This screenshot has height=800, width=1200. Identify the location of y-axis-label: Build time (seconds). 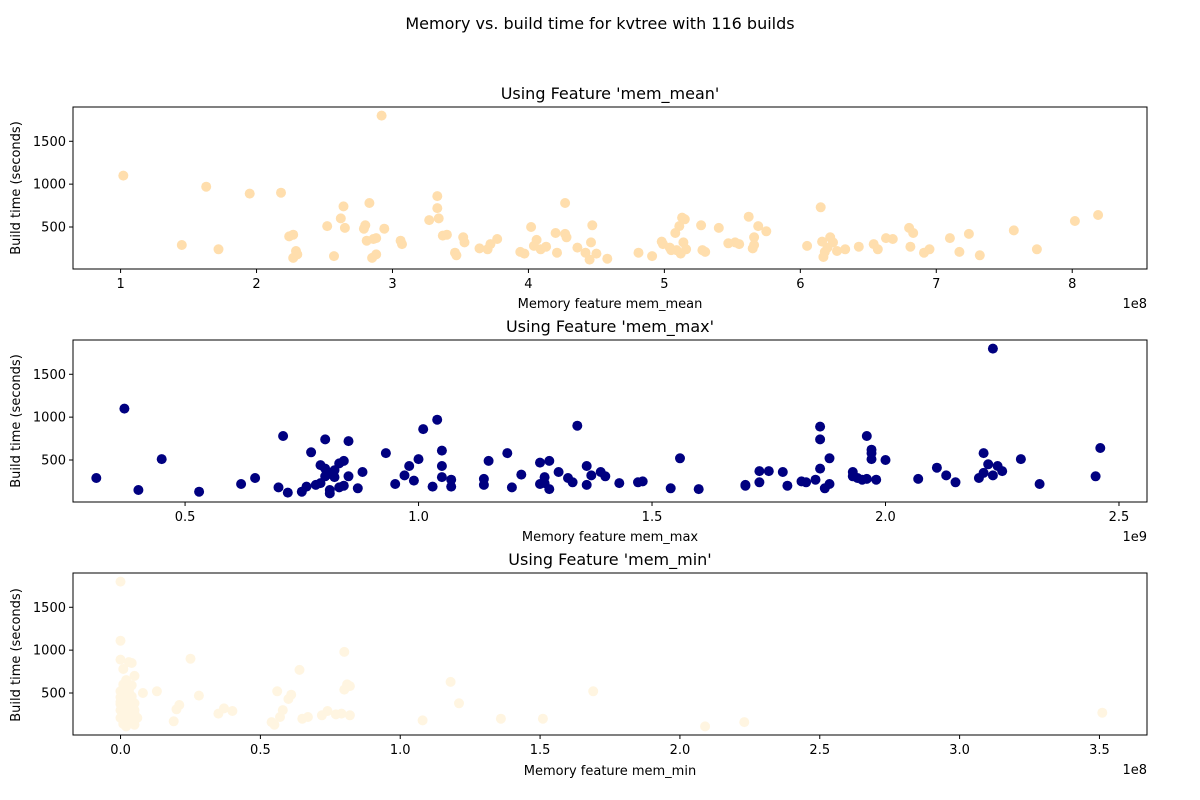
(16, 188).